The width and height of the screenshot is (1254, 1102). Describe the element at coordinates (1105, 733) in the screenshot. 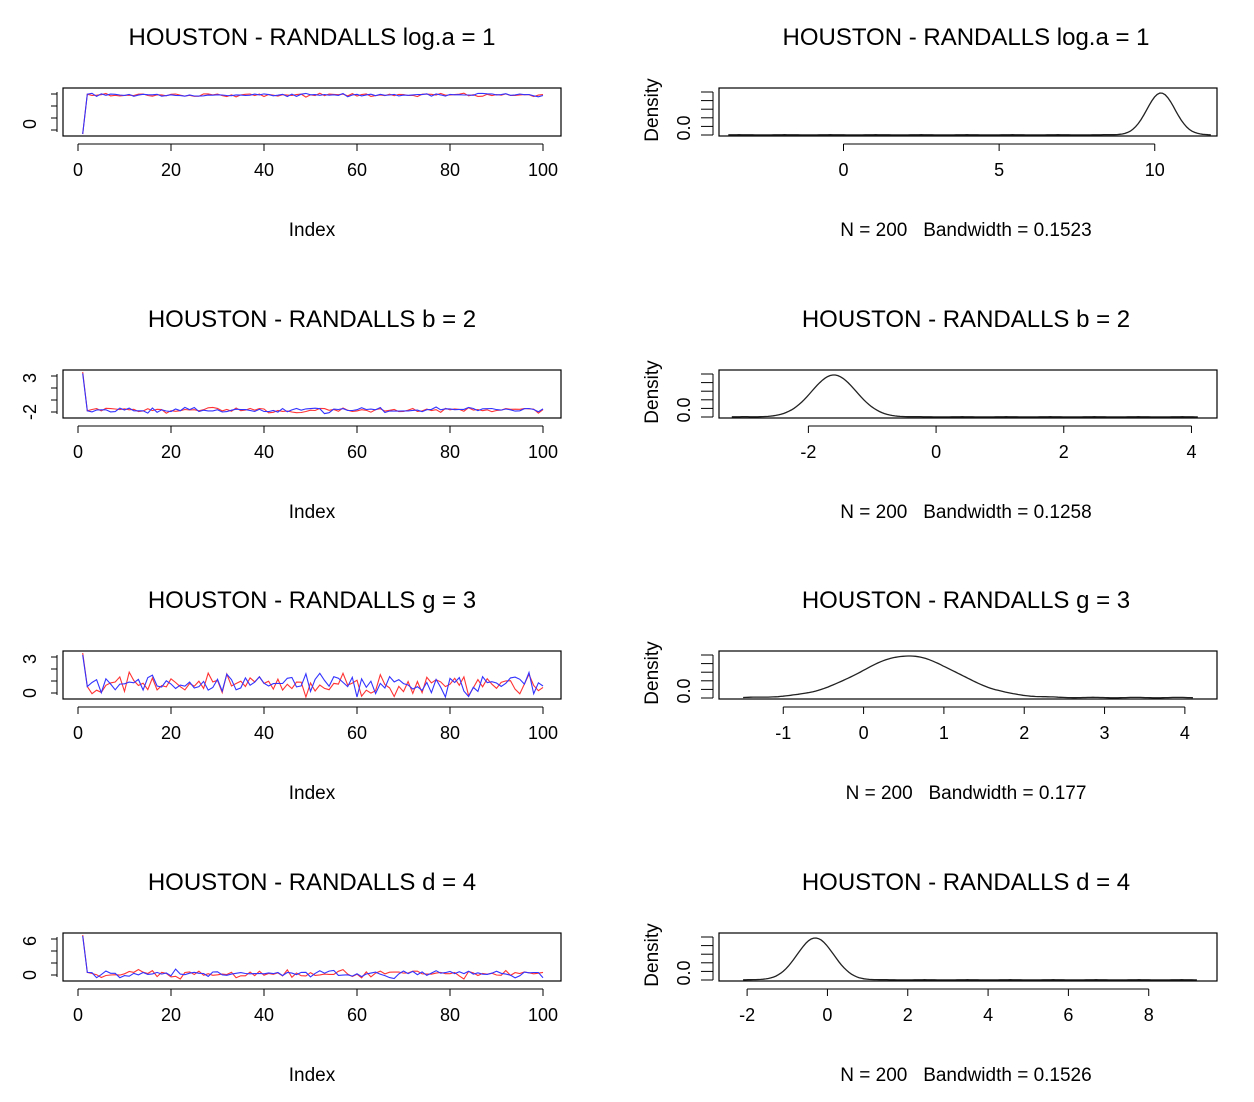

I see `x-tick-label: 3` at that location.